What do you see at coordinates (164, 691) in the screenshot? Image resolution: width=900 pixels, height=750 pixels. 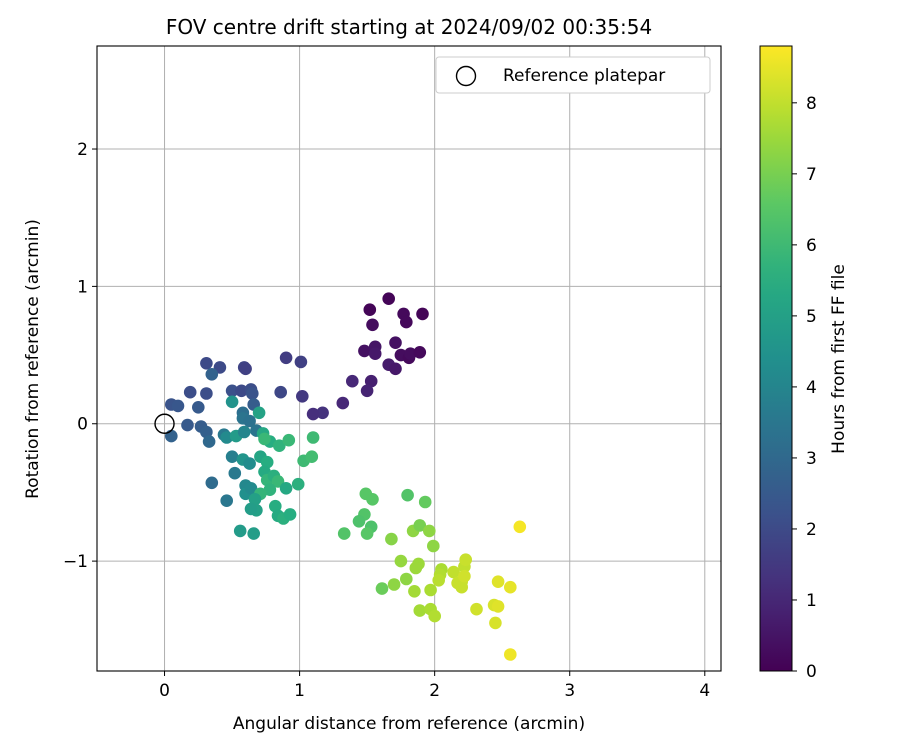 I see `x-tick-label: 0` at bounding box center [164, 691].